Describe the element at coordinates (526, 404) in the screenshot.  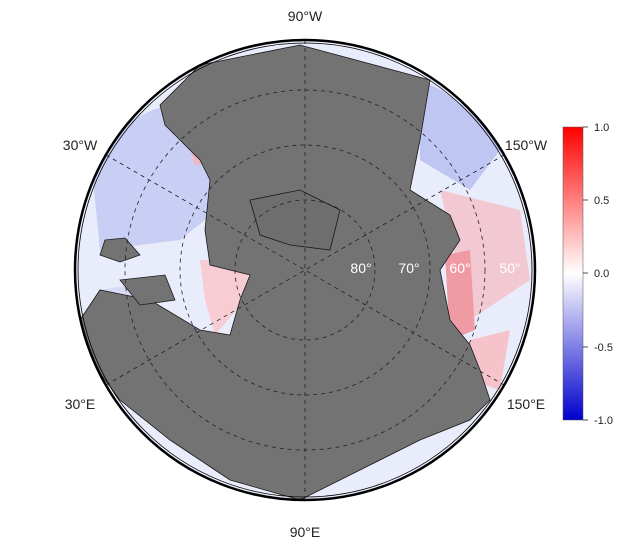
I see `lon-label-lower-right: 150°E` at that location.